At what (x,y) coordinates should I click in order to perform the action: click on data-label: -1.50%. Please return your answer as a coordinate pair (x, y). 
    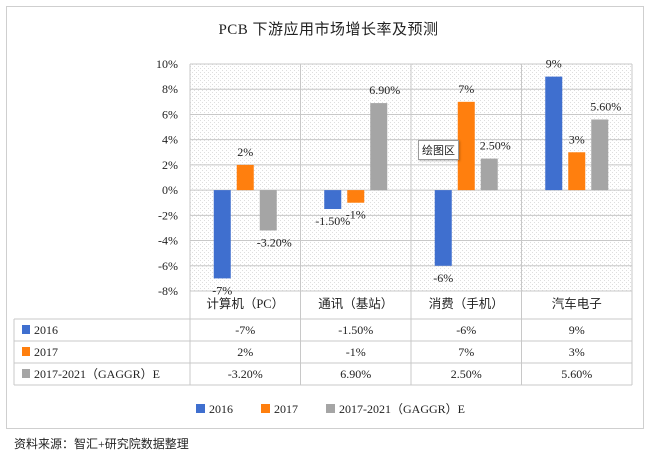
    Looking at the image, I should click on (332, 221).